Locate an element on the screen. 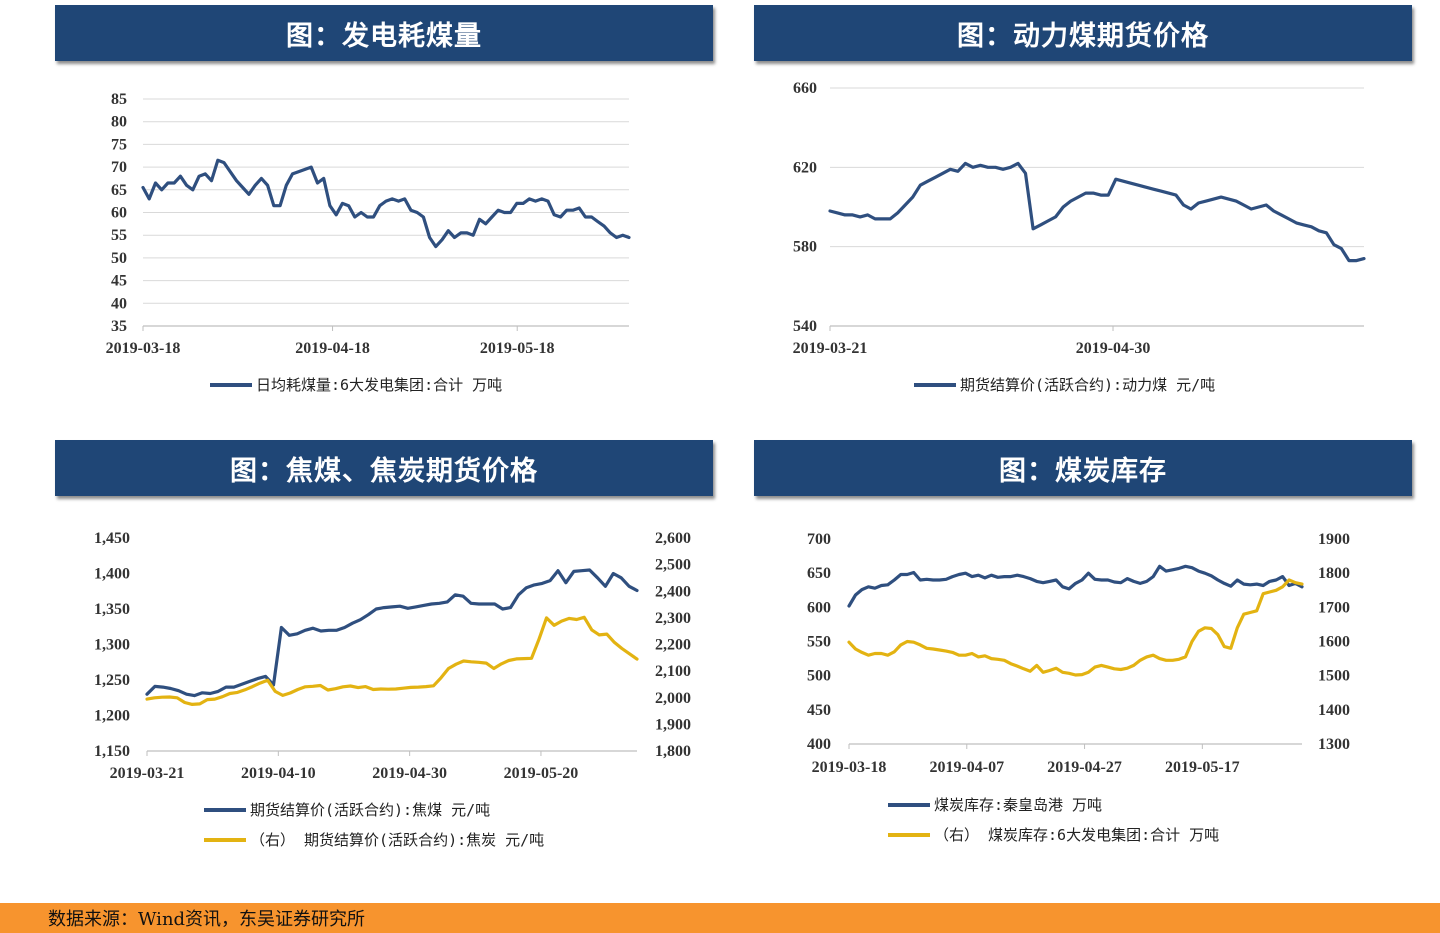 Image resolution: width=1440 pixels, height=933 pixels. y2-tick-label: 2,000 is located at coordinates (673, 698).